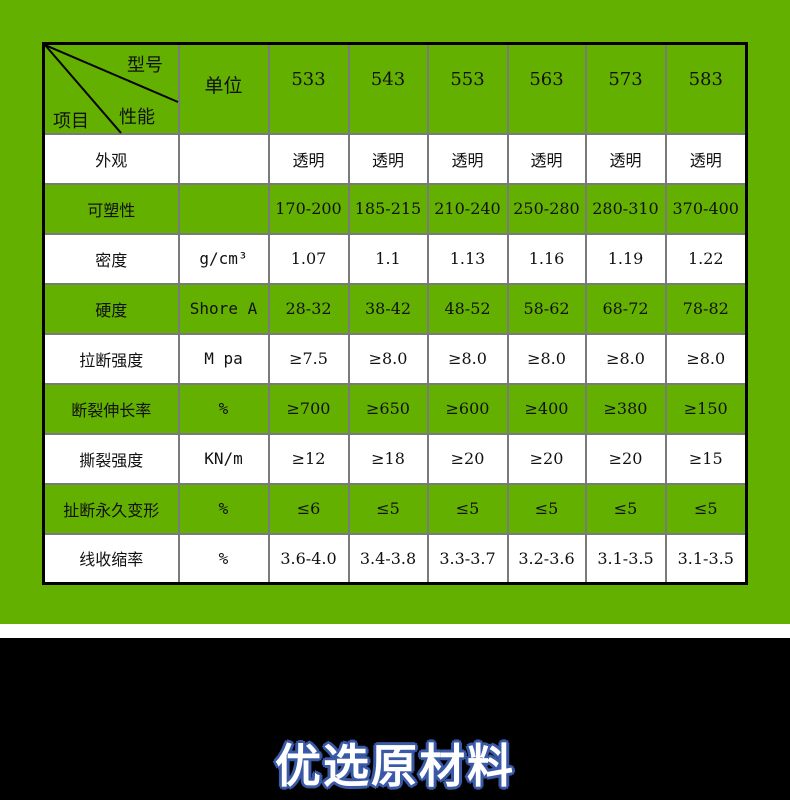 The image size is (790, 800). I want to click on value-cell: ≥150, so click(706, 408).